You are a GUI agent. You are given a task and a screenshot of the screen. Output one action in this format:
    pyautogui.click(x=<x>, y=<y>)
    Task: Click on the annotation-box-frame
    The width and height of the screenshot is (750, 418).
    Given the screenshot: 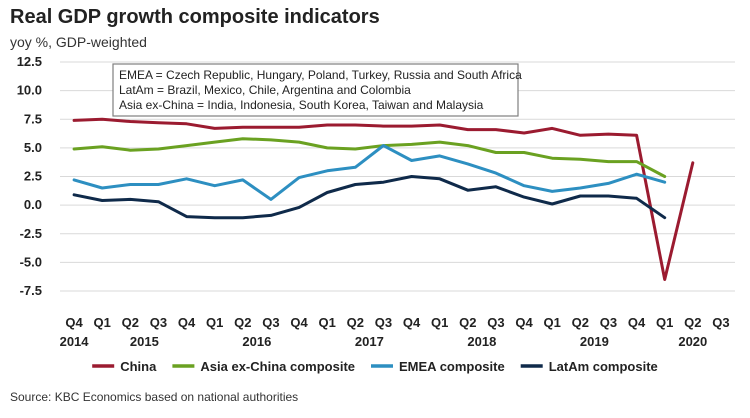 What is the action you would take?
    pyautogui.click(x=315, y=90)
    